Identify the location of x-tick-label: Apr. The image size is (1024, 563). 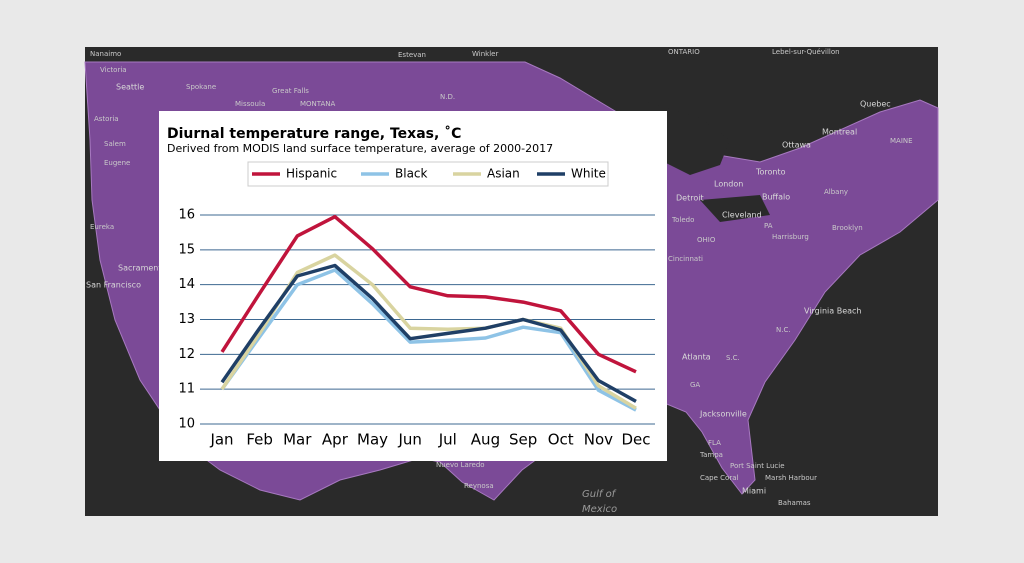
(335, 440).